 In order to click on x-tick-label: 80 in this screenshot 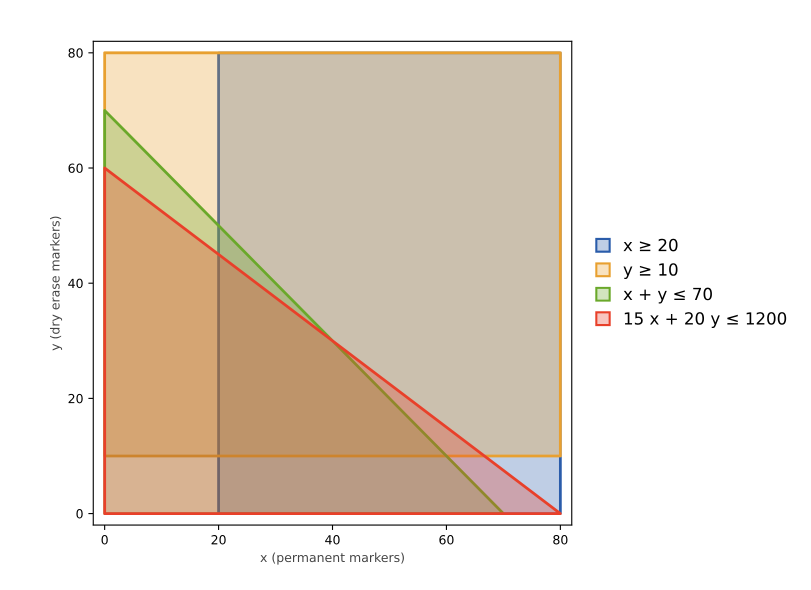, I will do `click(560, 539)`.